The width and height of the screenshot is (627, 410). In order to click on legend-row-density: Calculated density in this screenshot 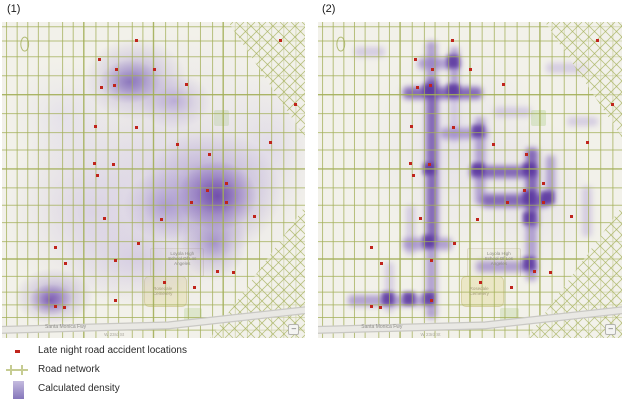, I will do `click(160, 390)`.